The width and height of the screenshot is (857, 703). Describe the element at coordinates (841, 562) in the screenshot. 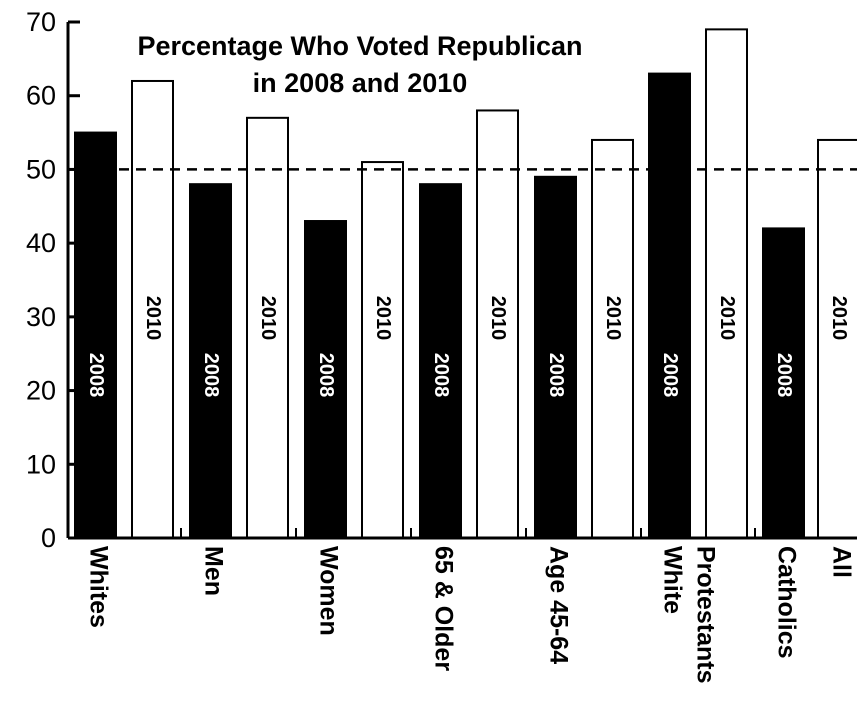

I see `category-label: All` at that location.